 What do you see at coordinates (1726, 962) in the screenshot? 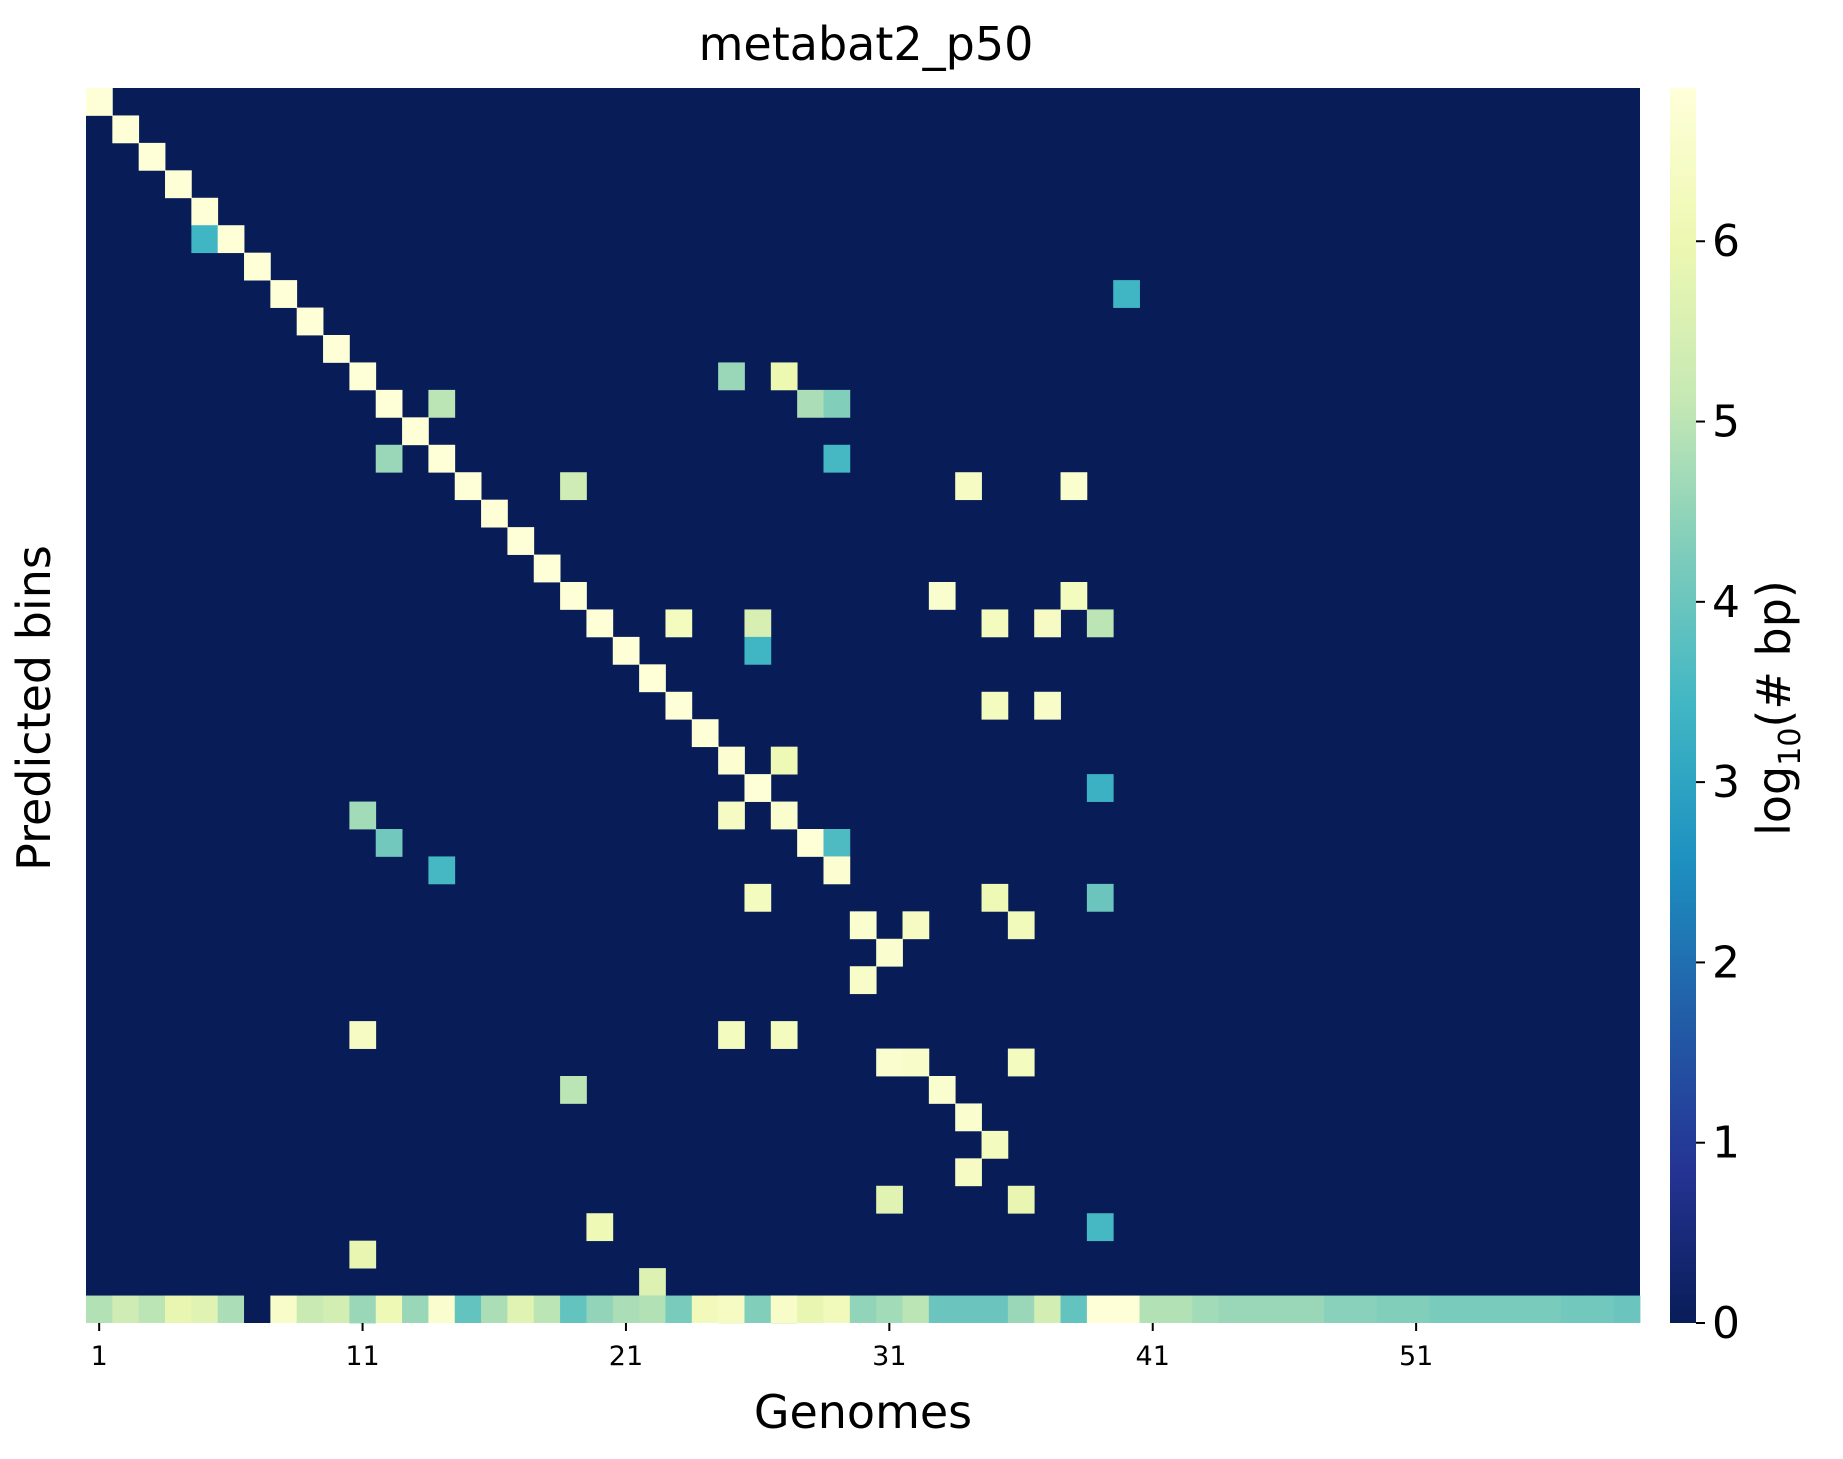
I see `colorbar-tick-label: 2` at bounding box center [1726, 962].